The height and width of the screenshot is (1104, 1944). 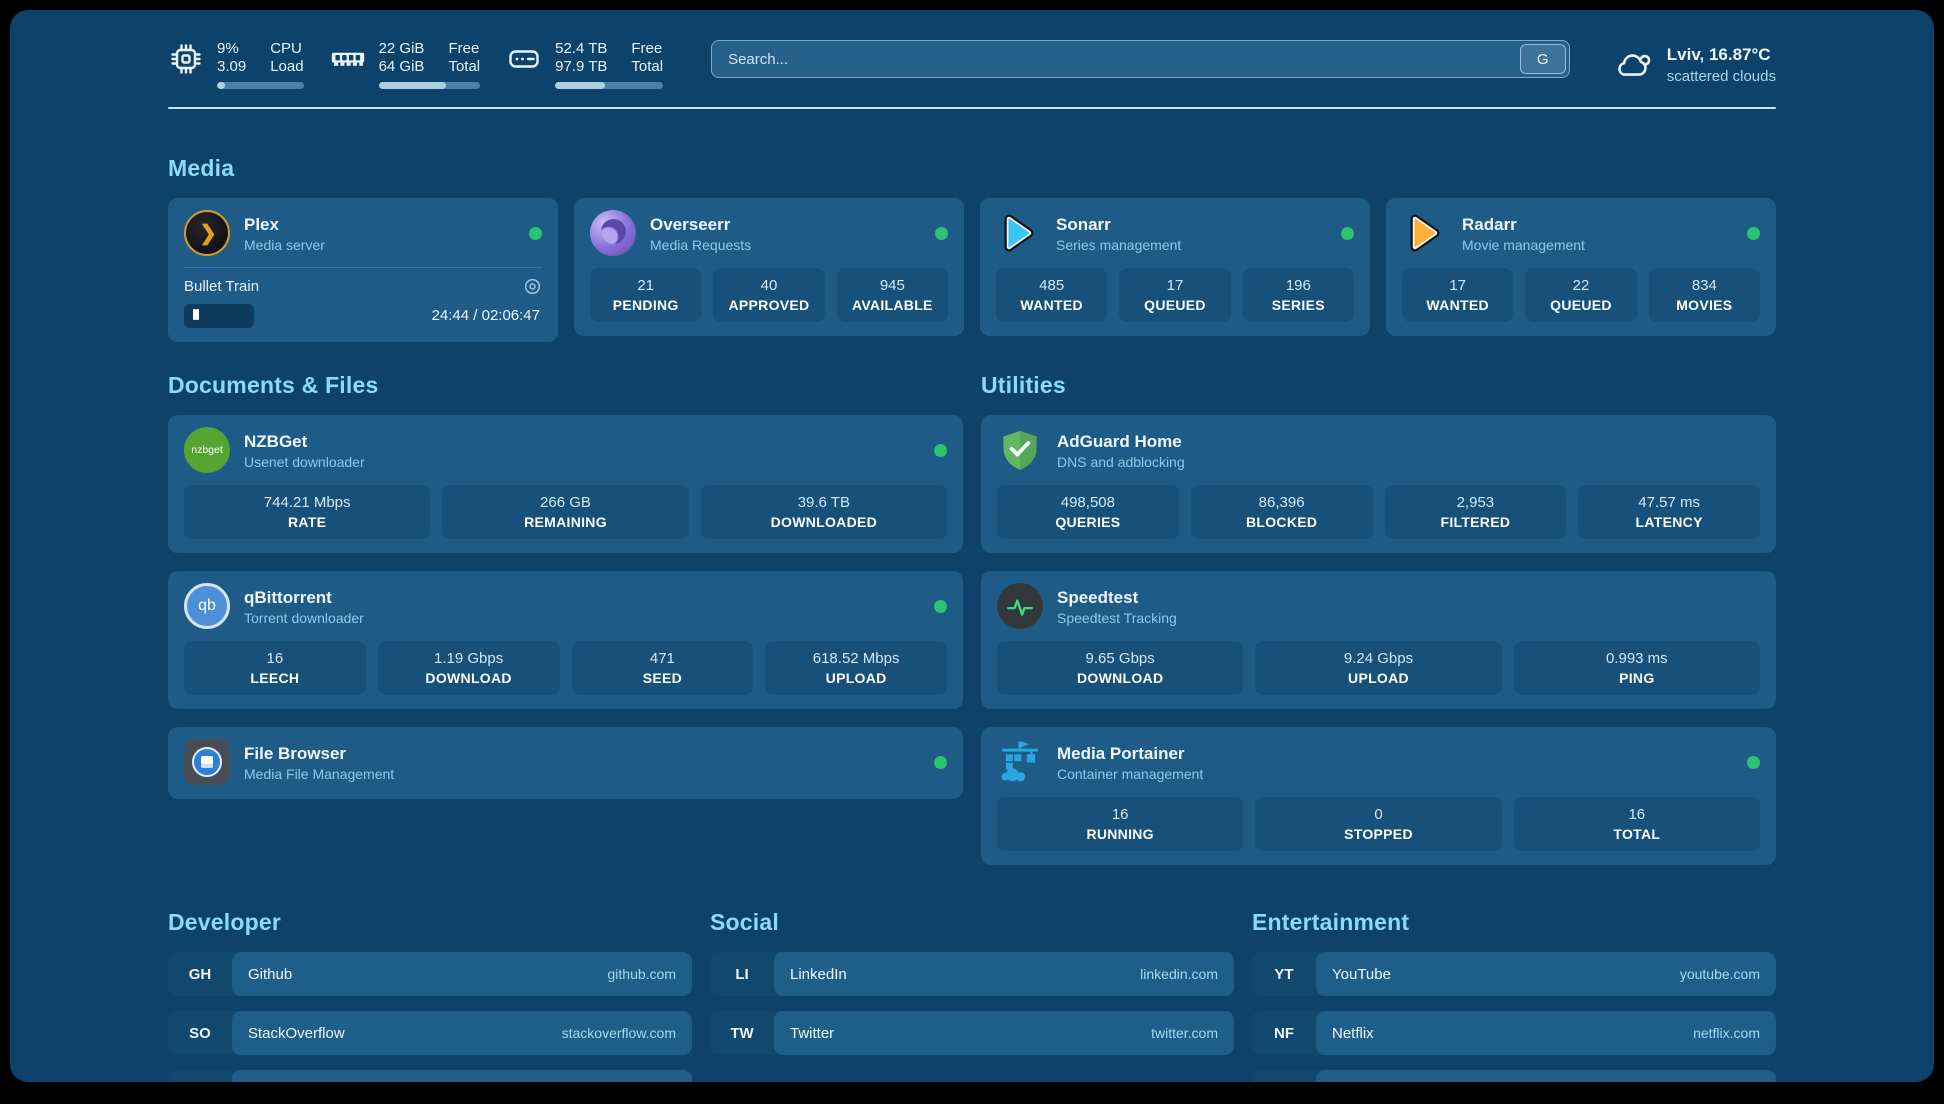 What do you see at coordinates (1130, 773) in the screenshot?
I see `app-subtitle: Container management` at bounding box center [1130, 773].